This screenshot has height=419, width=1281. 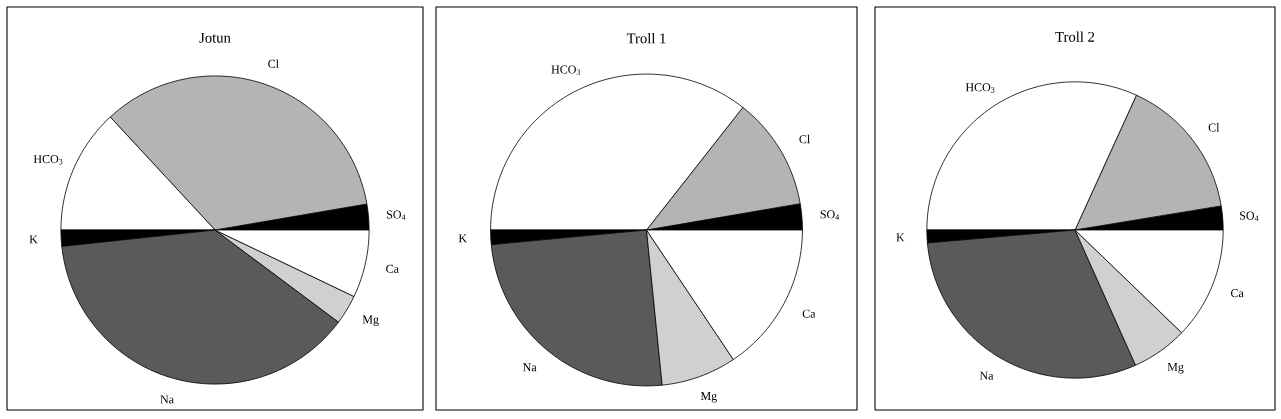 What do you see at coordinates (1075, 36) in the screenshot?
I see `chart-title: Troll 2` at bounding box center [1075, 36].